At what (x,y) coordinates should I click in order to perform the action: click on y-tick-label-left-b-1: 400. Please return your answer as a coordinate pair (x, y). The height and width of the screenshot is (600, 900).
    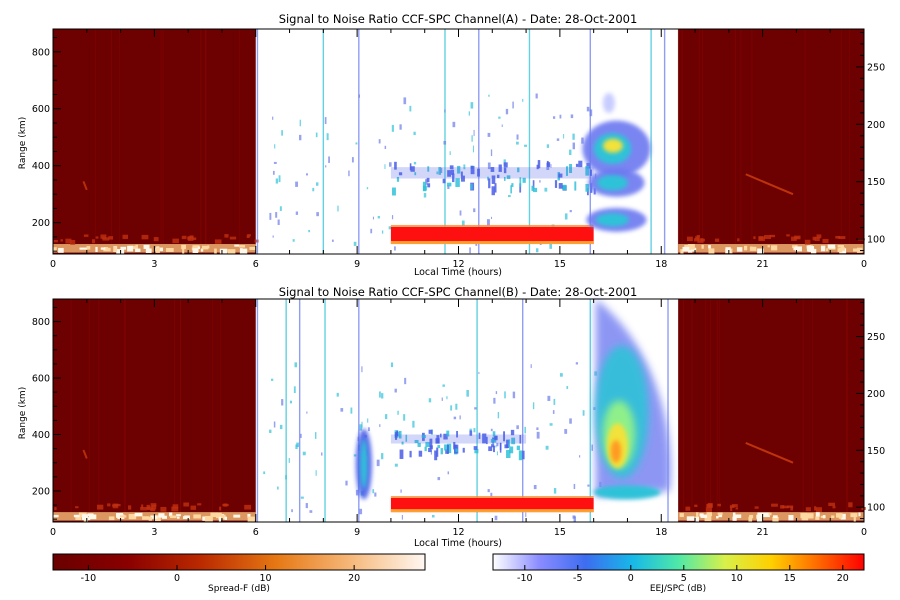
    Looking at the image, I should click on (41, 435).